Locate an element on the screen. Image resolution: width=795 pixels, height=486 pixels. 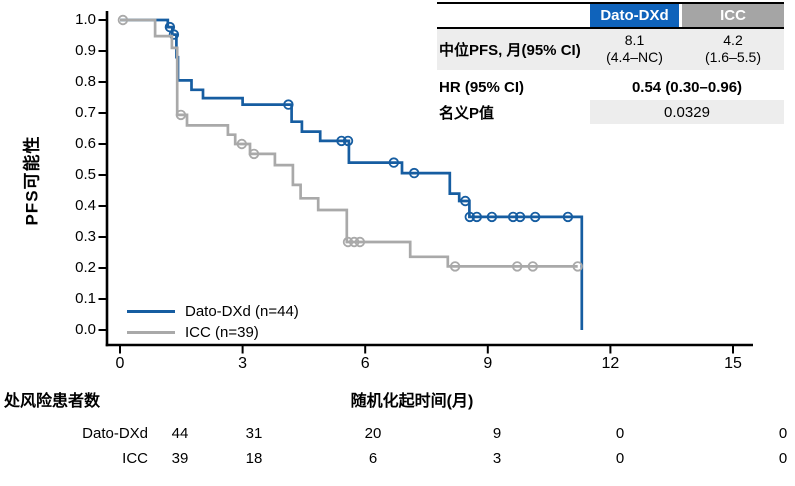
stats-row-pvalue: 名义P值 0.0329 is located at coordinates (610, 112).